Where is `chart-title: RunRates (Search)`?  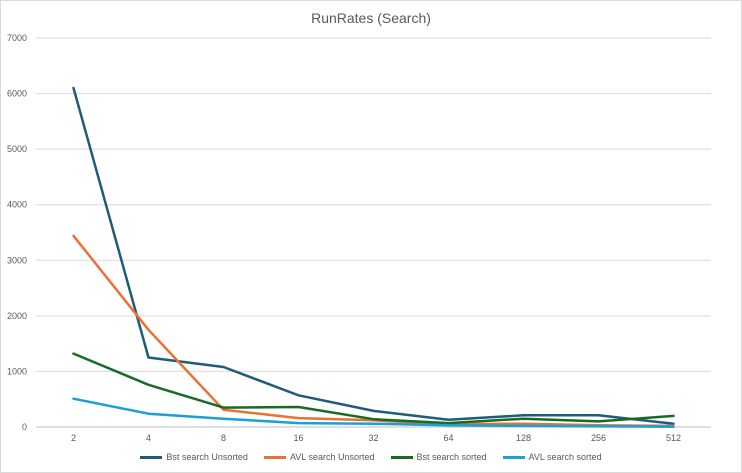
chart-title: RunRates (Search) is located at coordinates (371, 18).